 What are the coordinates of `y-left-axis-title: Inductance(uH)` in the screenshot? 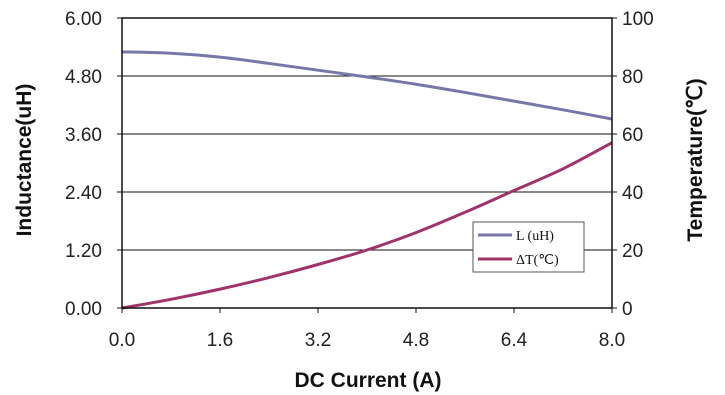 It's located at (24, 160).